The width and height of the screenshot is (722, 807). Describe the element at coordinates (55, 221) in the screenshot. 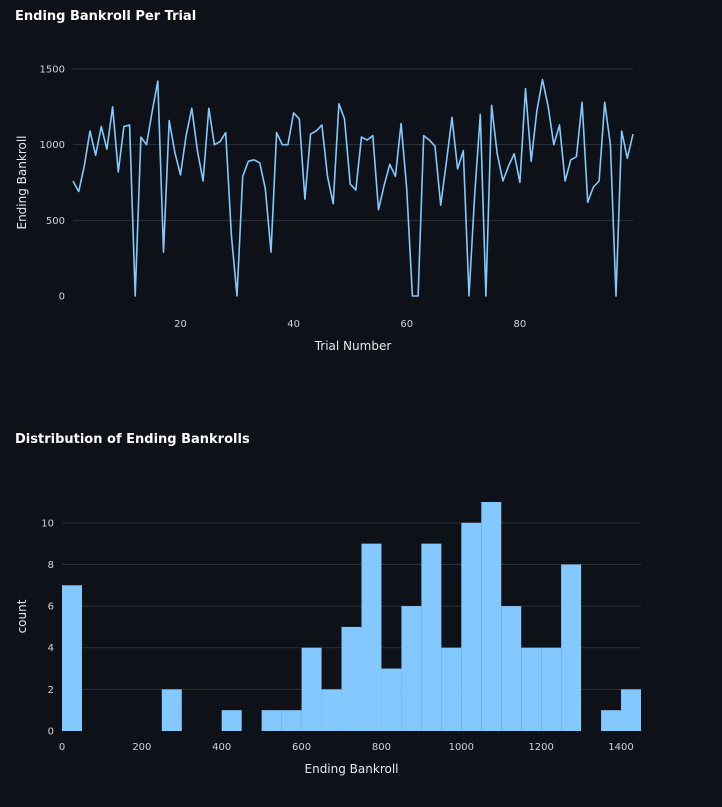

I see `y-tick-label: 500` at that location.